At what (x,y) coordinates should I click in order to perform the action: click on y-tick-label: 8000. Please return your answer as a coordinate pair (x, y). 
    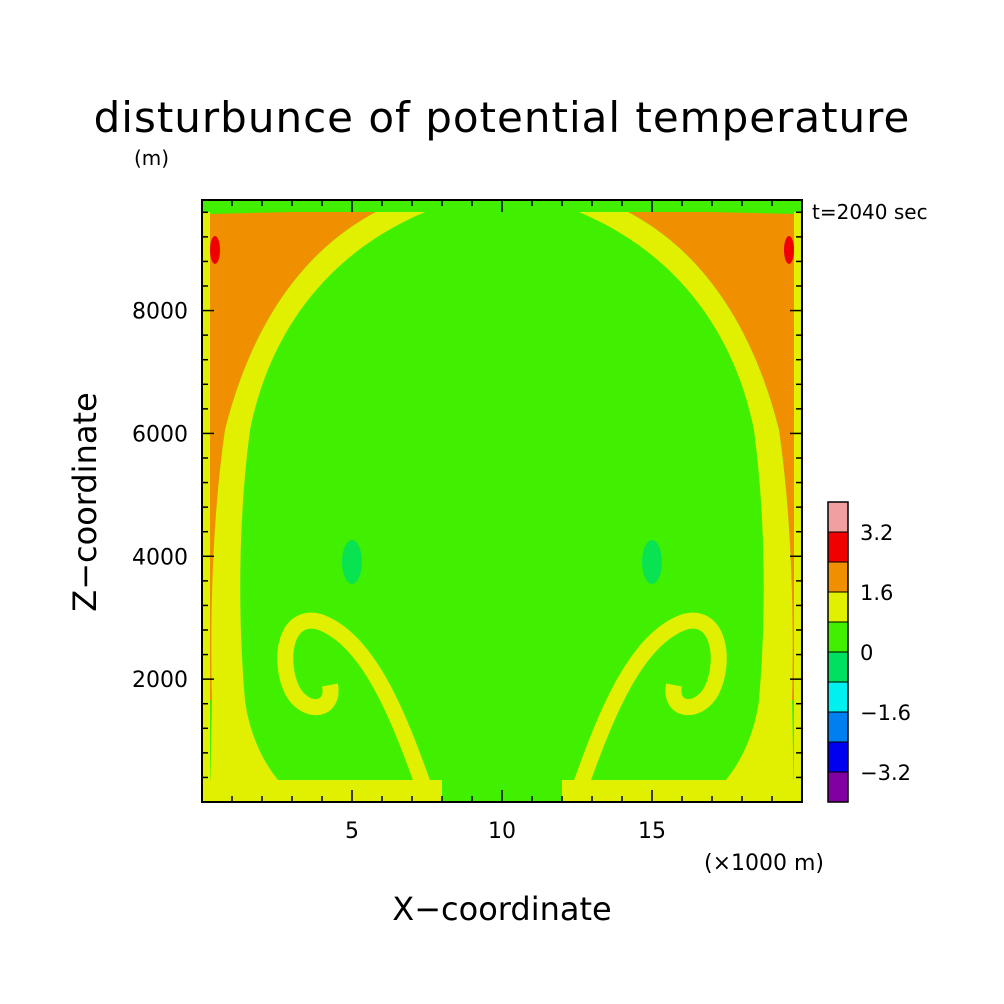
    Looking at the image, I should click on (160, 312).